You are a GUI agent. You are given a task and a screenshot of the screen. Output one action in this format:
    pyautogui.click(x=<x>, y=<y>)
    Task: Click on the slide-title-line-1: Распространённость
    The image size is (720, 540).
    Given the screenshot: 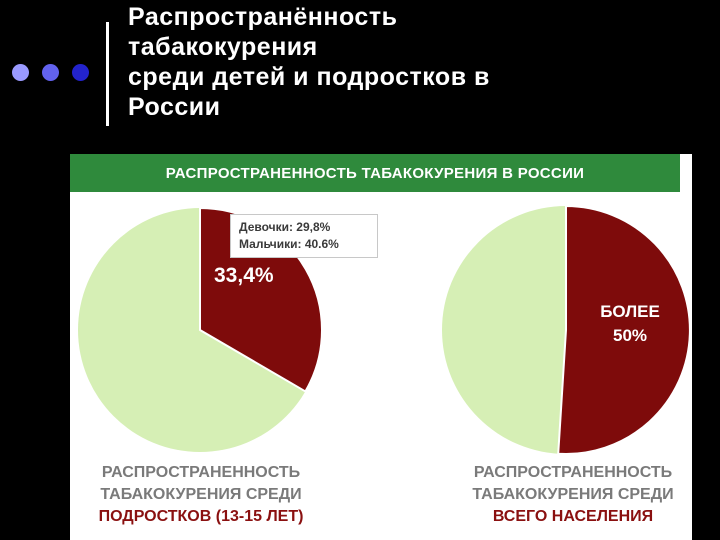 What is the action you would take?
    pyautogui.click(x=263, y=17)
    